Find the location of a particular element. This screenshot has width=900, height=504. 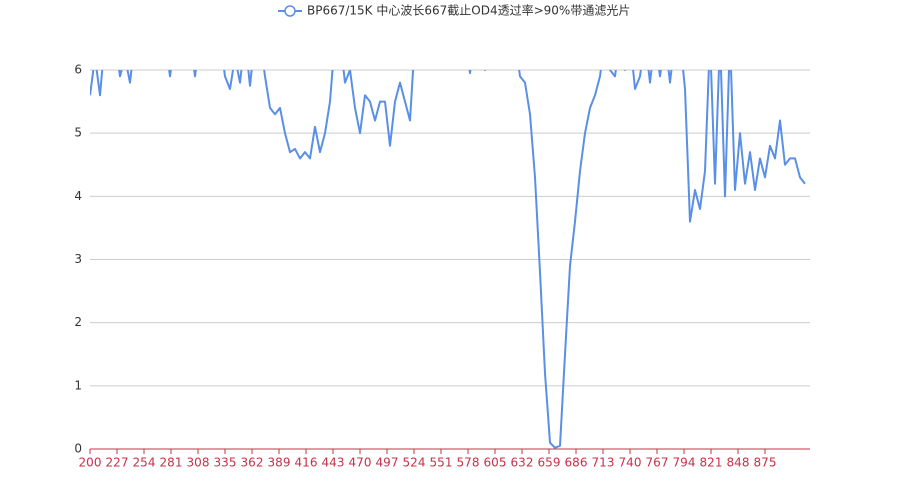

legend-symbol is located at coordinates (290, 11).